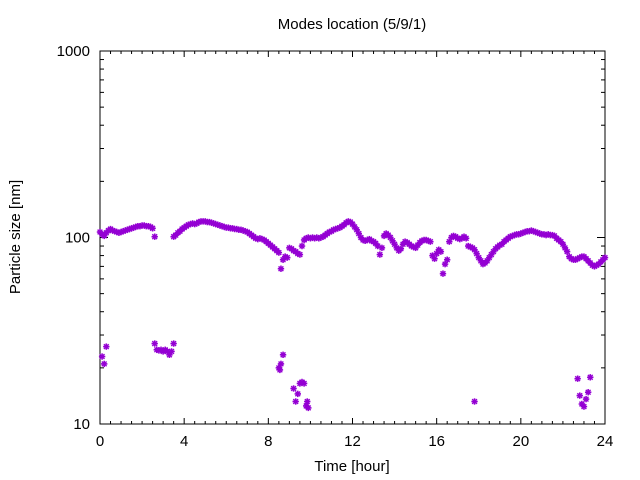 The image size is (640, 480). I want to click on y-axis-label: Particle size [nm], so click(15, 237).